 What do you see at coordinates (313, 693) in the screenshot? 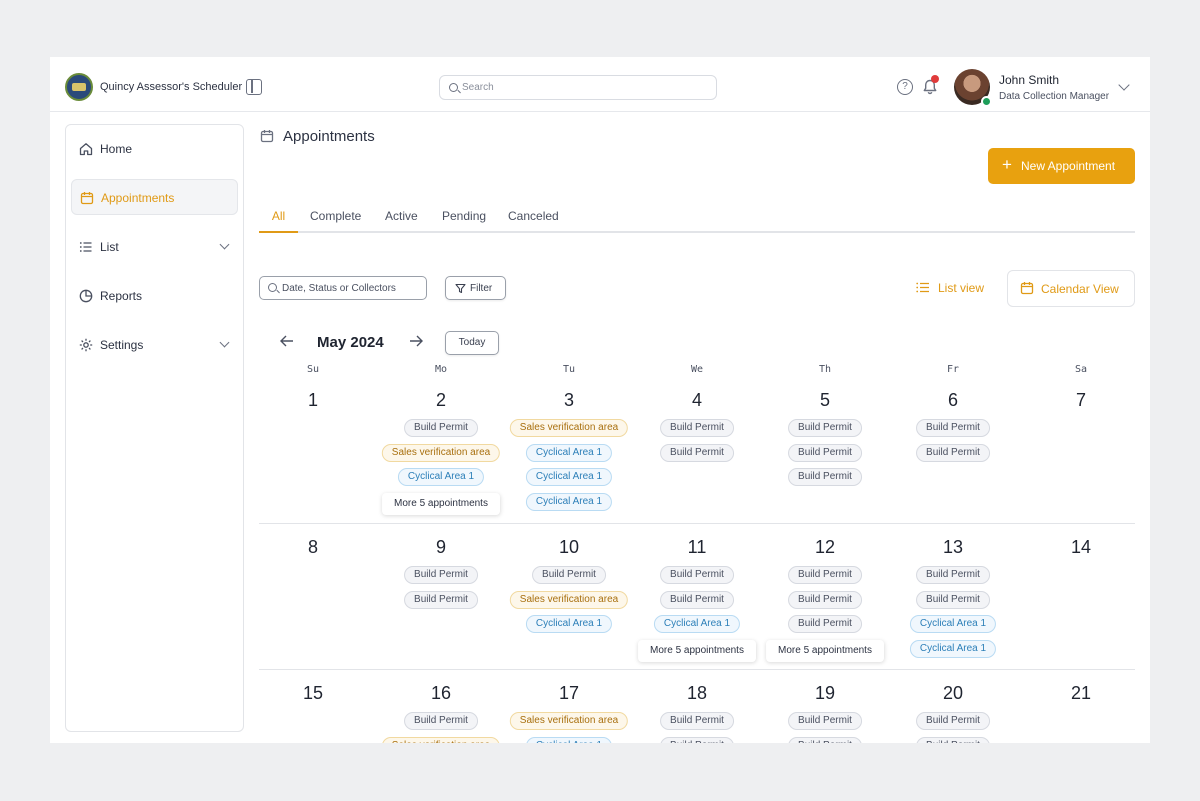
I see `day-number: 15` at bounding box center [313, 693].